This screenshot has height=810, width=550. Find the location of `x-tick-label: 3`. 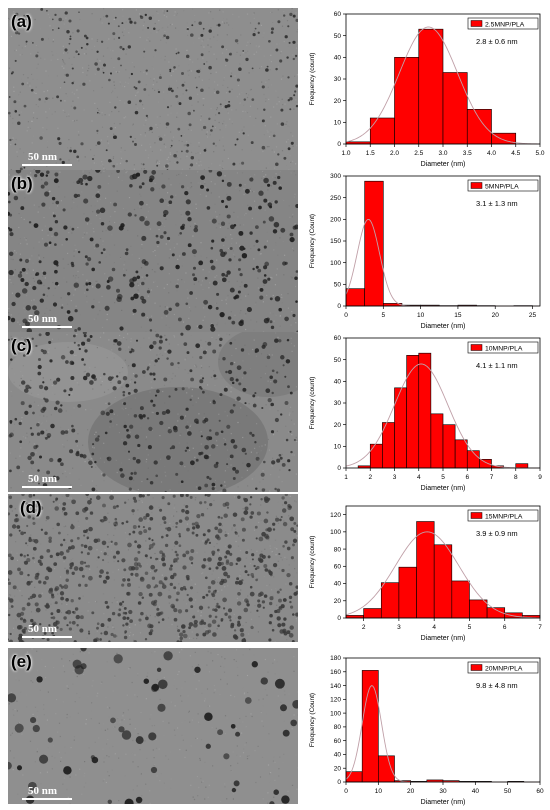

x-tick-label: 3 is located at coordinates (399, 627).